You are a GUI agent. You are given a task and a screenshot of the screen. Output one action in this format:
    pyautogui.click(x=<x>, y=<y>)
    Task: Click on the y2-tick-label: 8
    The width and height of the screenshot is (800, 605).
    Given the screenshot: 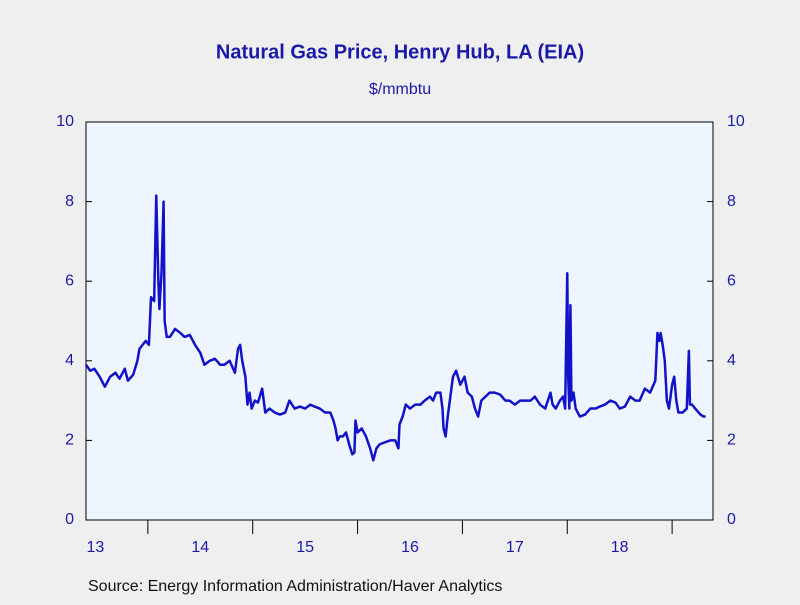 What is the action you would take?
    pyautogui.click(x=731, y=201)
    